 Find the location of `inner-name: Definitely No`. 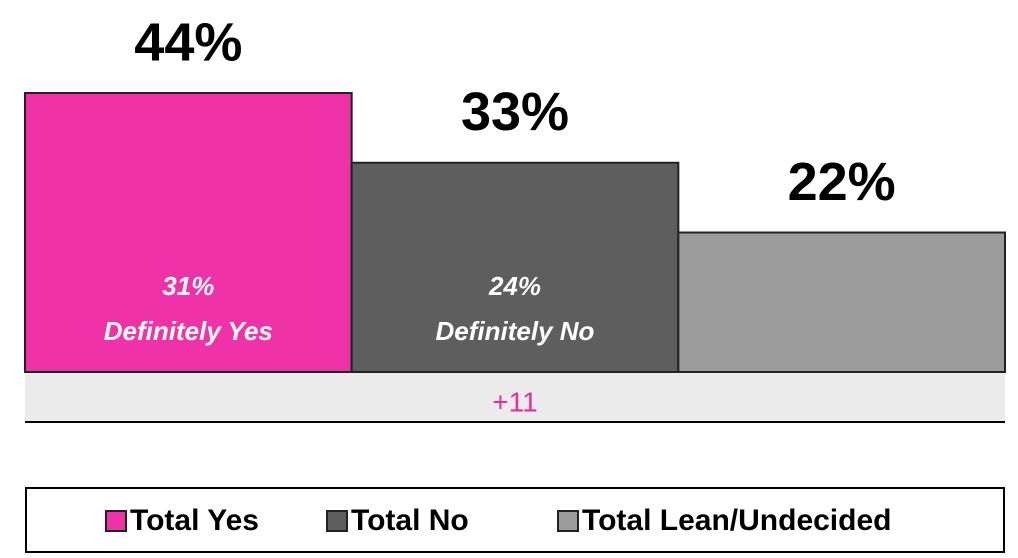

inner-name: Definitely No is located at coordinates (515, 331).